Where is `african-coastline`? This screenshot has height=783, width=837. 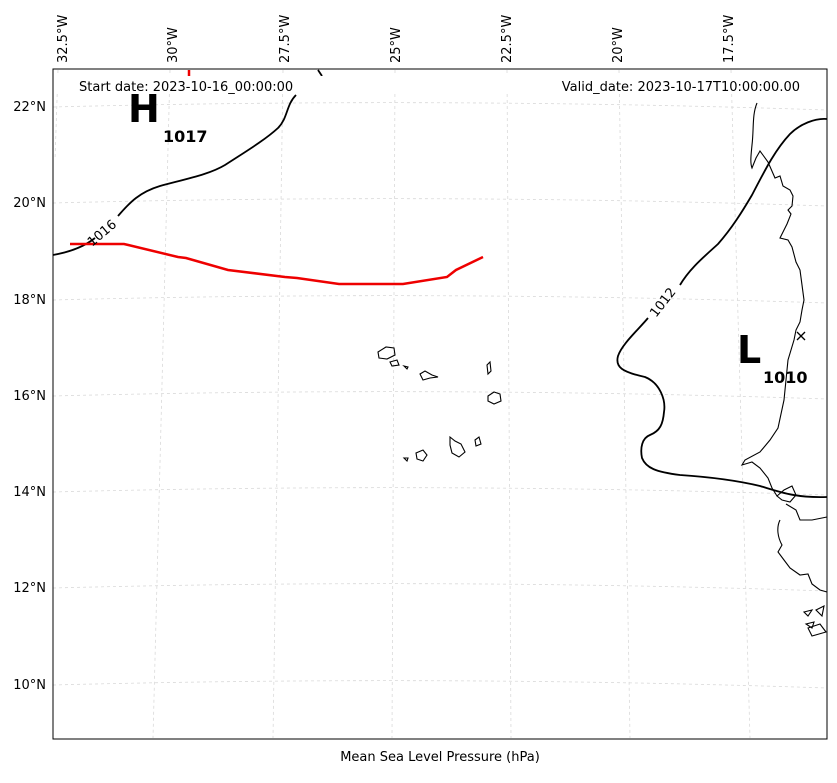 african-coastline is located at coordinates (784, 369).